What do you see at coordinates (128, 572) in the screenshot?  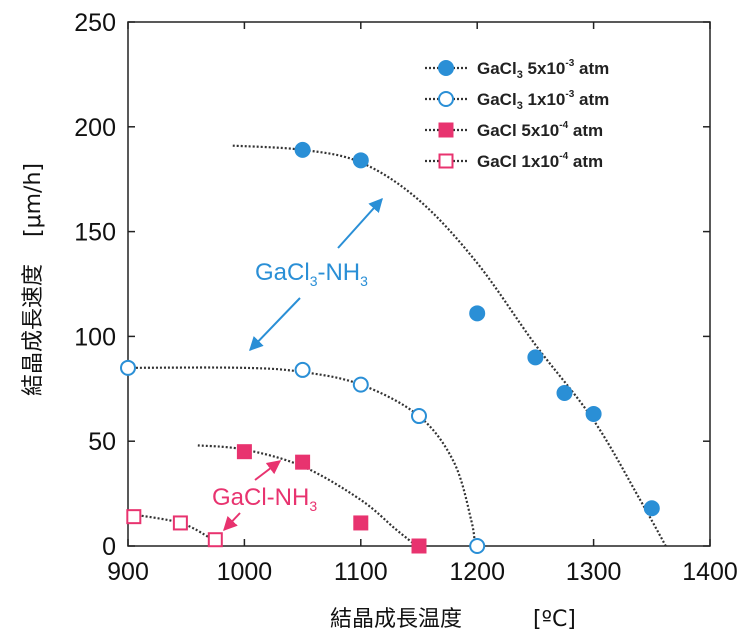 I see `x-tick-label: 900` at bounding box center [128, 572].